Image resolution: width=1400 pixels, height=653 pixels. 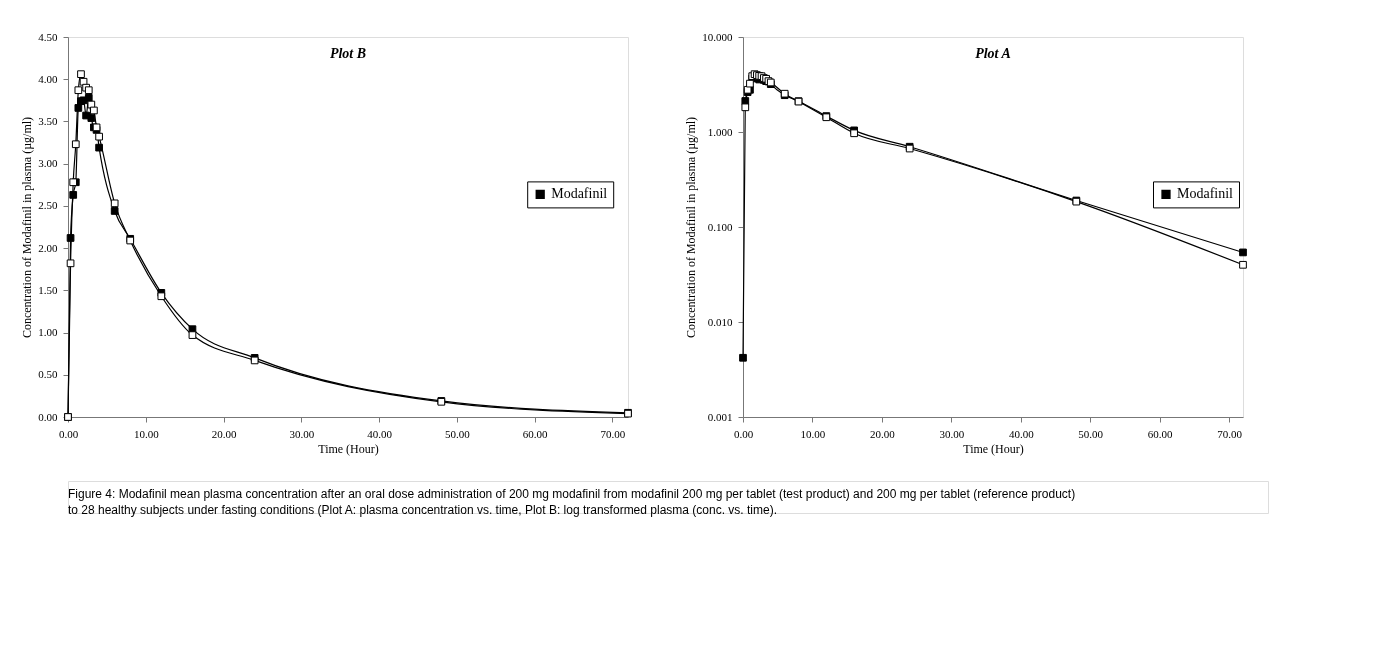 I want to click on y-tick-label: 1.00, so click(x=48, y=332).